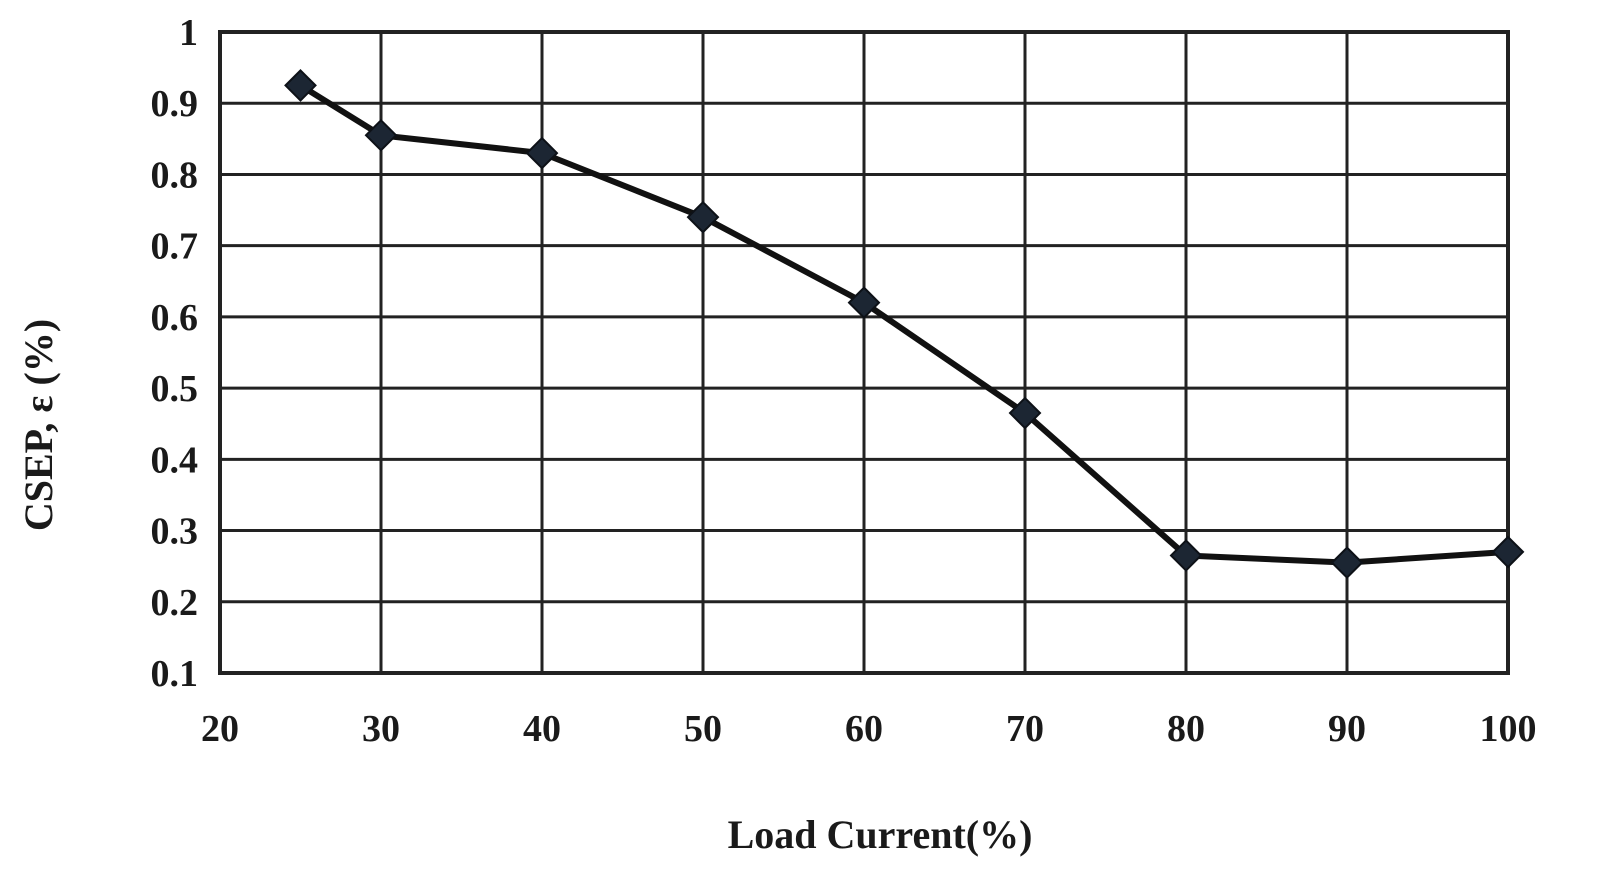 This screenshot has height=894, width=1601. What do you see at coordinates (175, 353) in the screenshot?
I see `y-axis-ticks: 0.1 0.2 0.3 0.4 0.5 0.6 0.7 0.8 0.9 1` at bounding box center [175, 353].